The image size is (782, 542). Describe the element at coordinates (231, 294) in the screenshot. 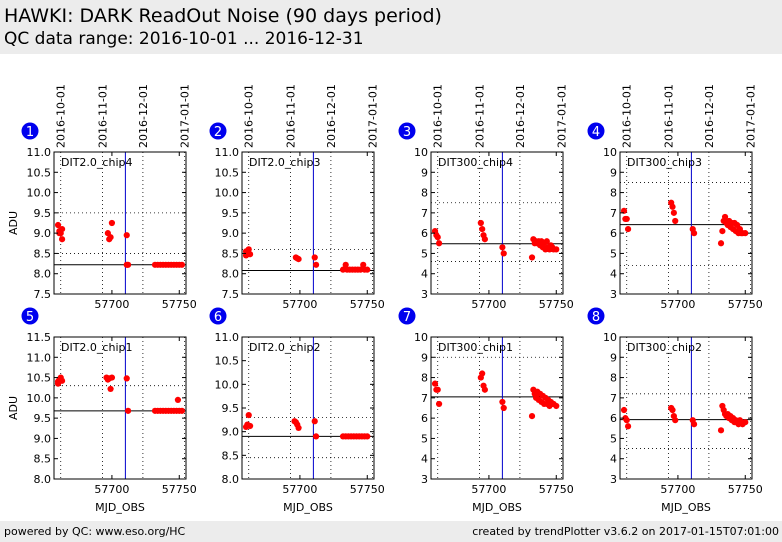

I see `y-tick-label: 7.5` at that location.